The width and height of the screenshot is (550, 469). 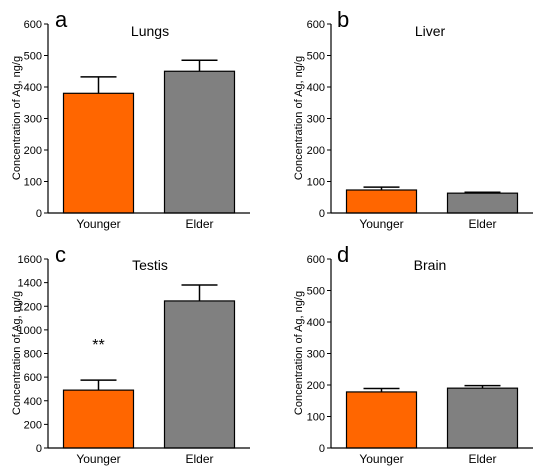 I want to click on panel-letter: b, so click(x=343, y=19).